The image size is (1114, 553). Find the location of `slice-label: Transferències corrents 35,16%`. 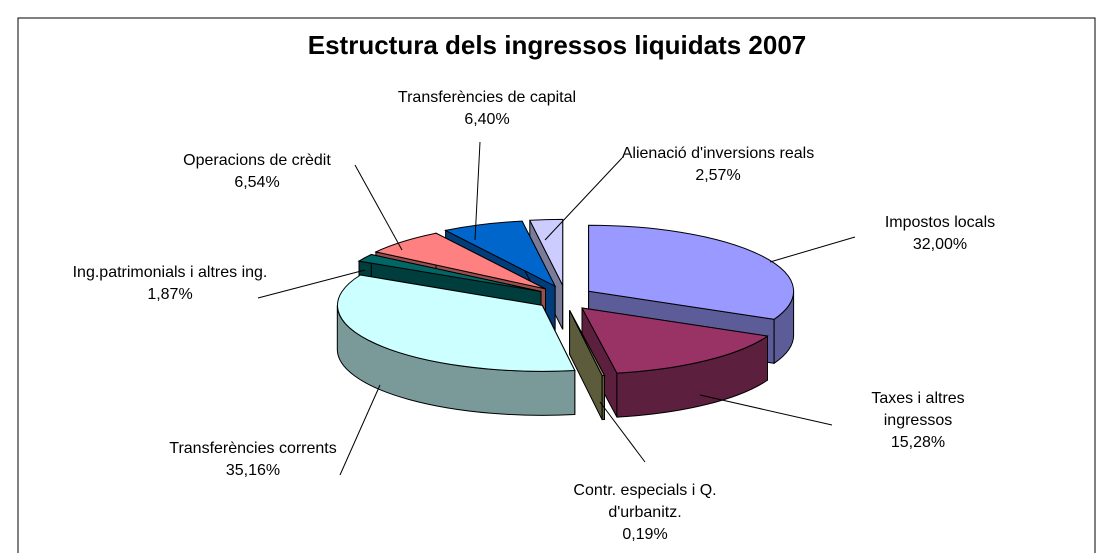

slice-label: Transferències corrents 35,16% is located at coordinates (253, 460).